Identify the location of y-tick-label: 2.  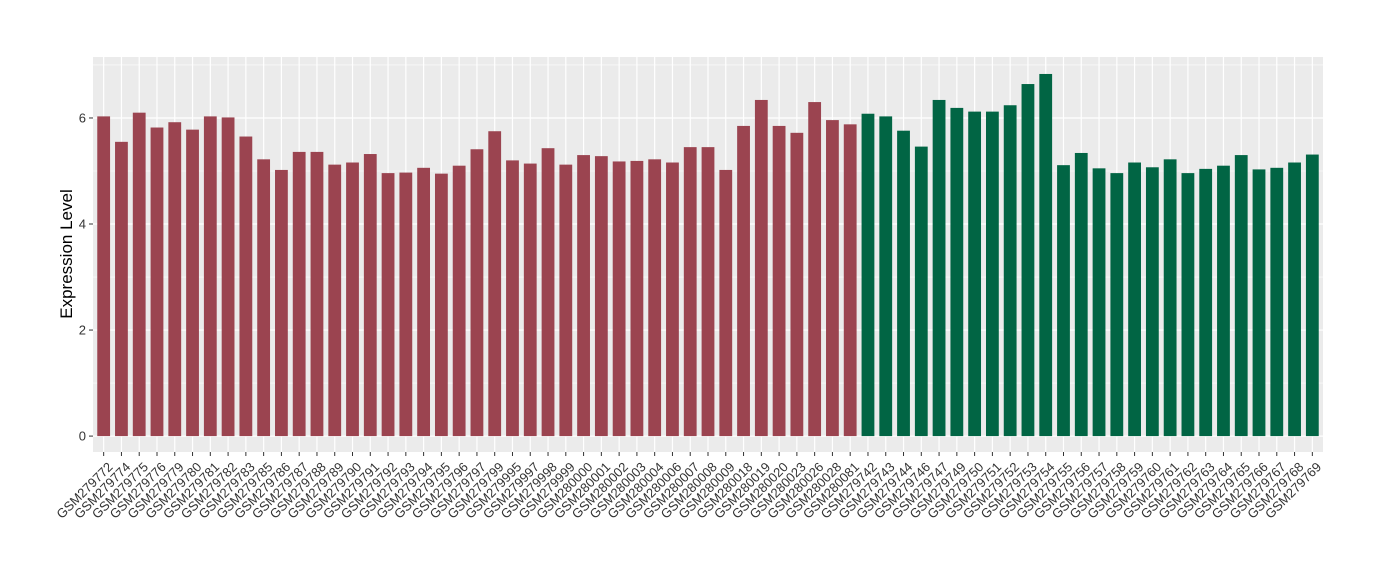
(82, 330).